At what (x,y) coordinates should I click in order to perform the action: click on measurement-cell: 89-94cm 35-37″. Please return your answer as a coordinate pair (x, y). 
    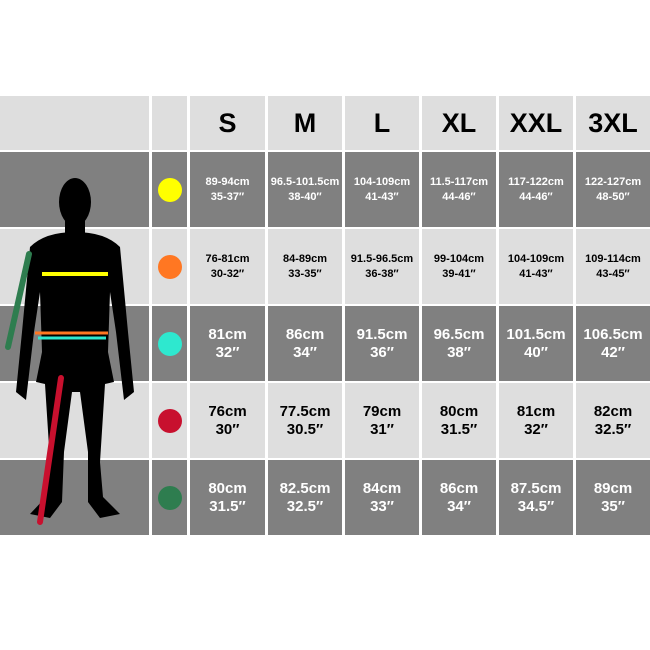
    Looking at the image, I should click on (227, 189).